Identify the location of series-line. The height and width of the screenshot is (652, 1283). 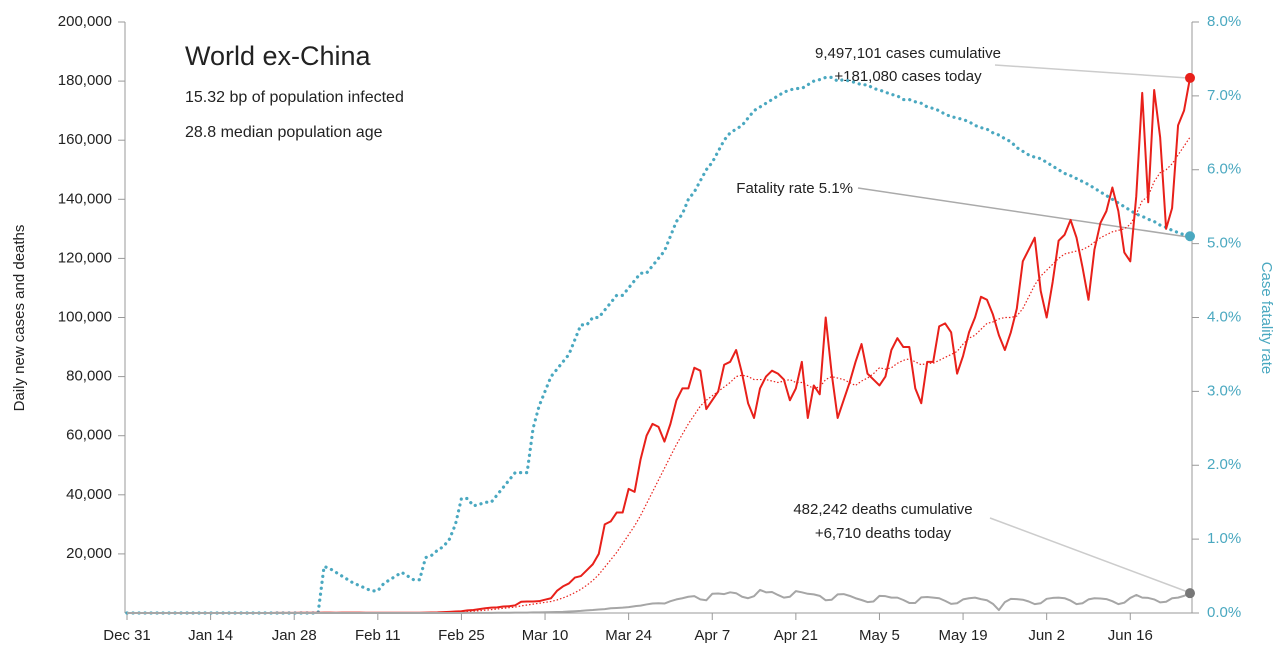
(659, 601).